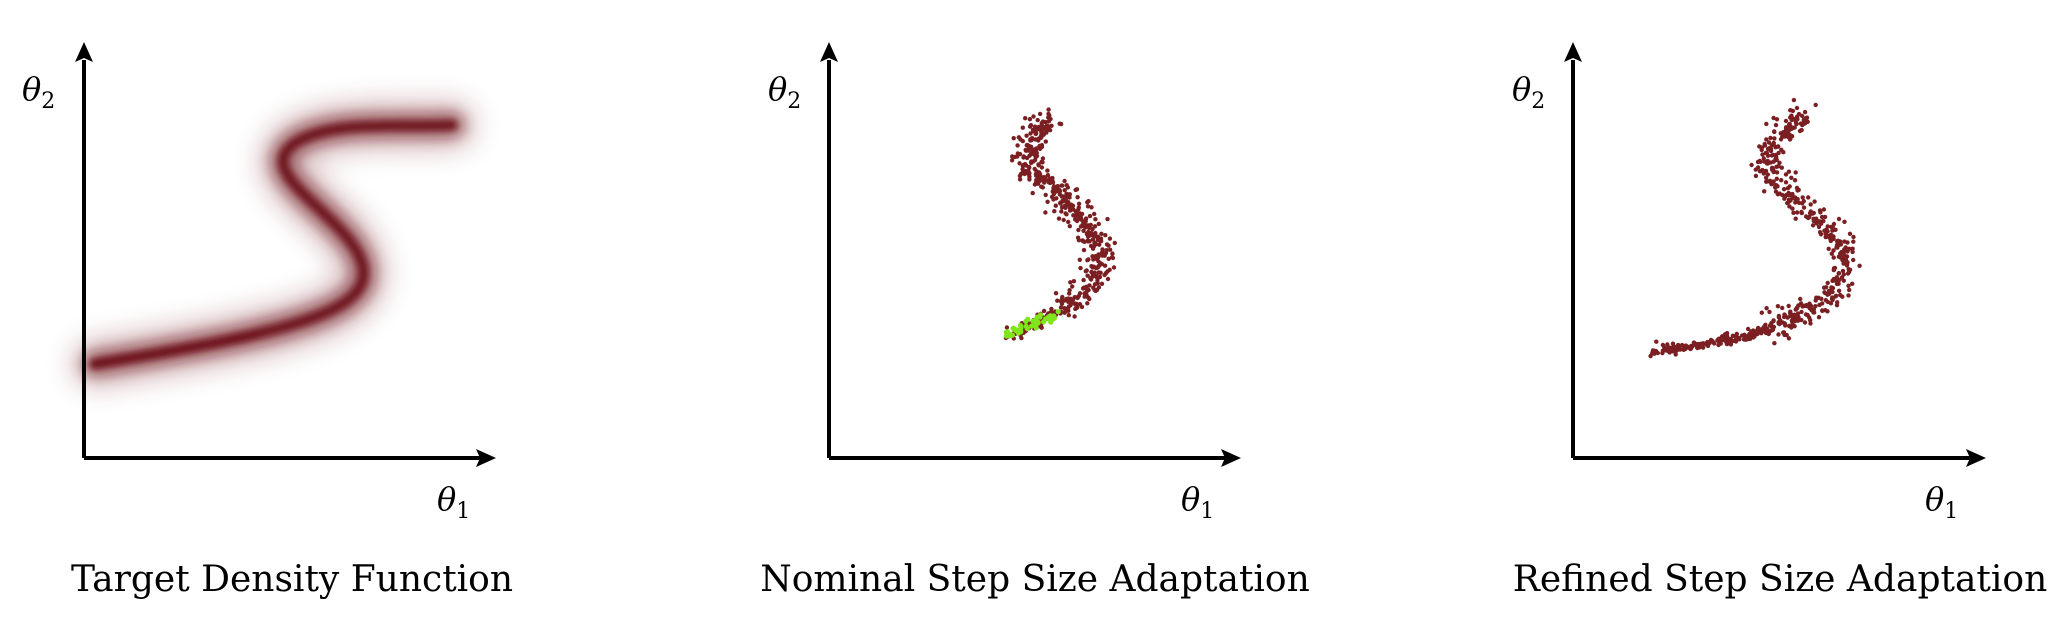  What do you see at coordinates (1755, 228) in the screenshot?
I see `sample-scatter` at bounding box center [1755, 228].